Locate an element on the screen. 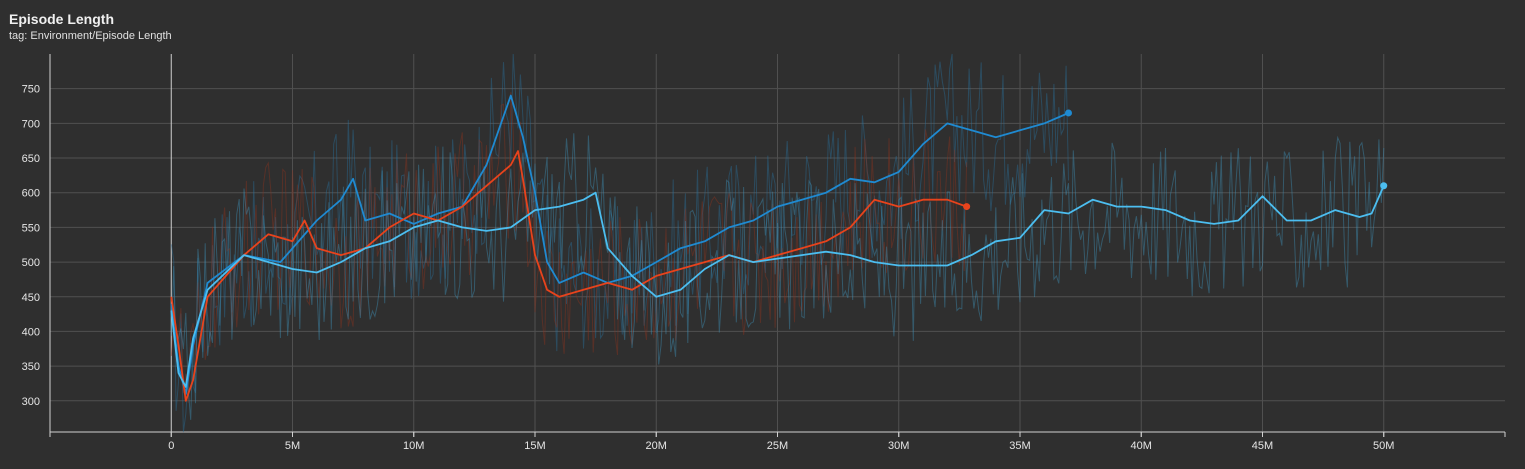 Image resolution: width=1525 pixels, height=469 pixels. x-tick-label: 45M is located at coordinates (1262, 446).